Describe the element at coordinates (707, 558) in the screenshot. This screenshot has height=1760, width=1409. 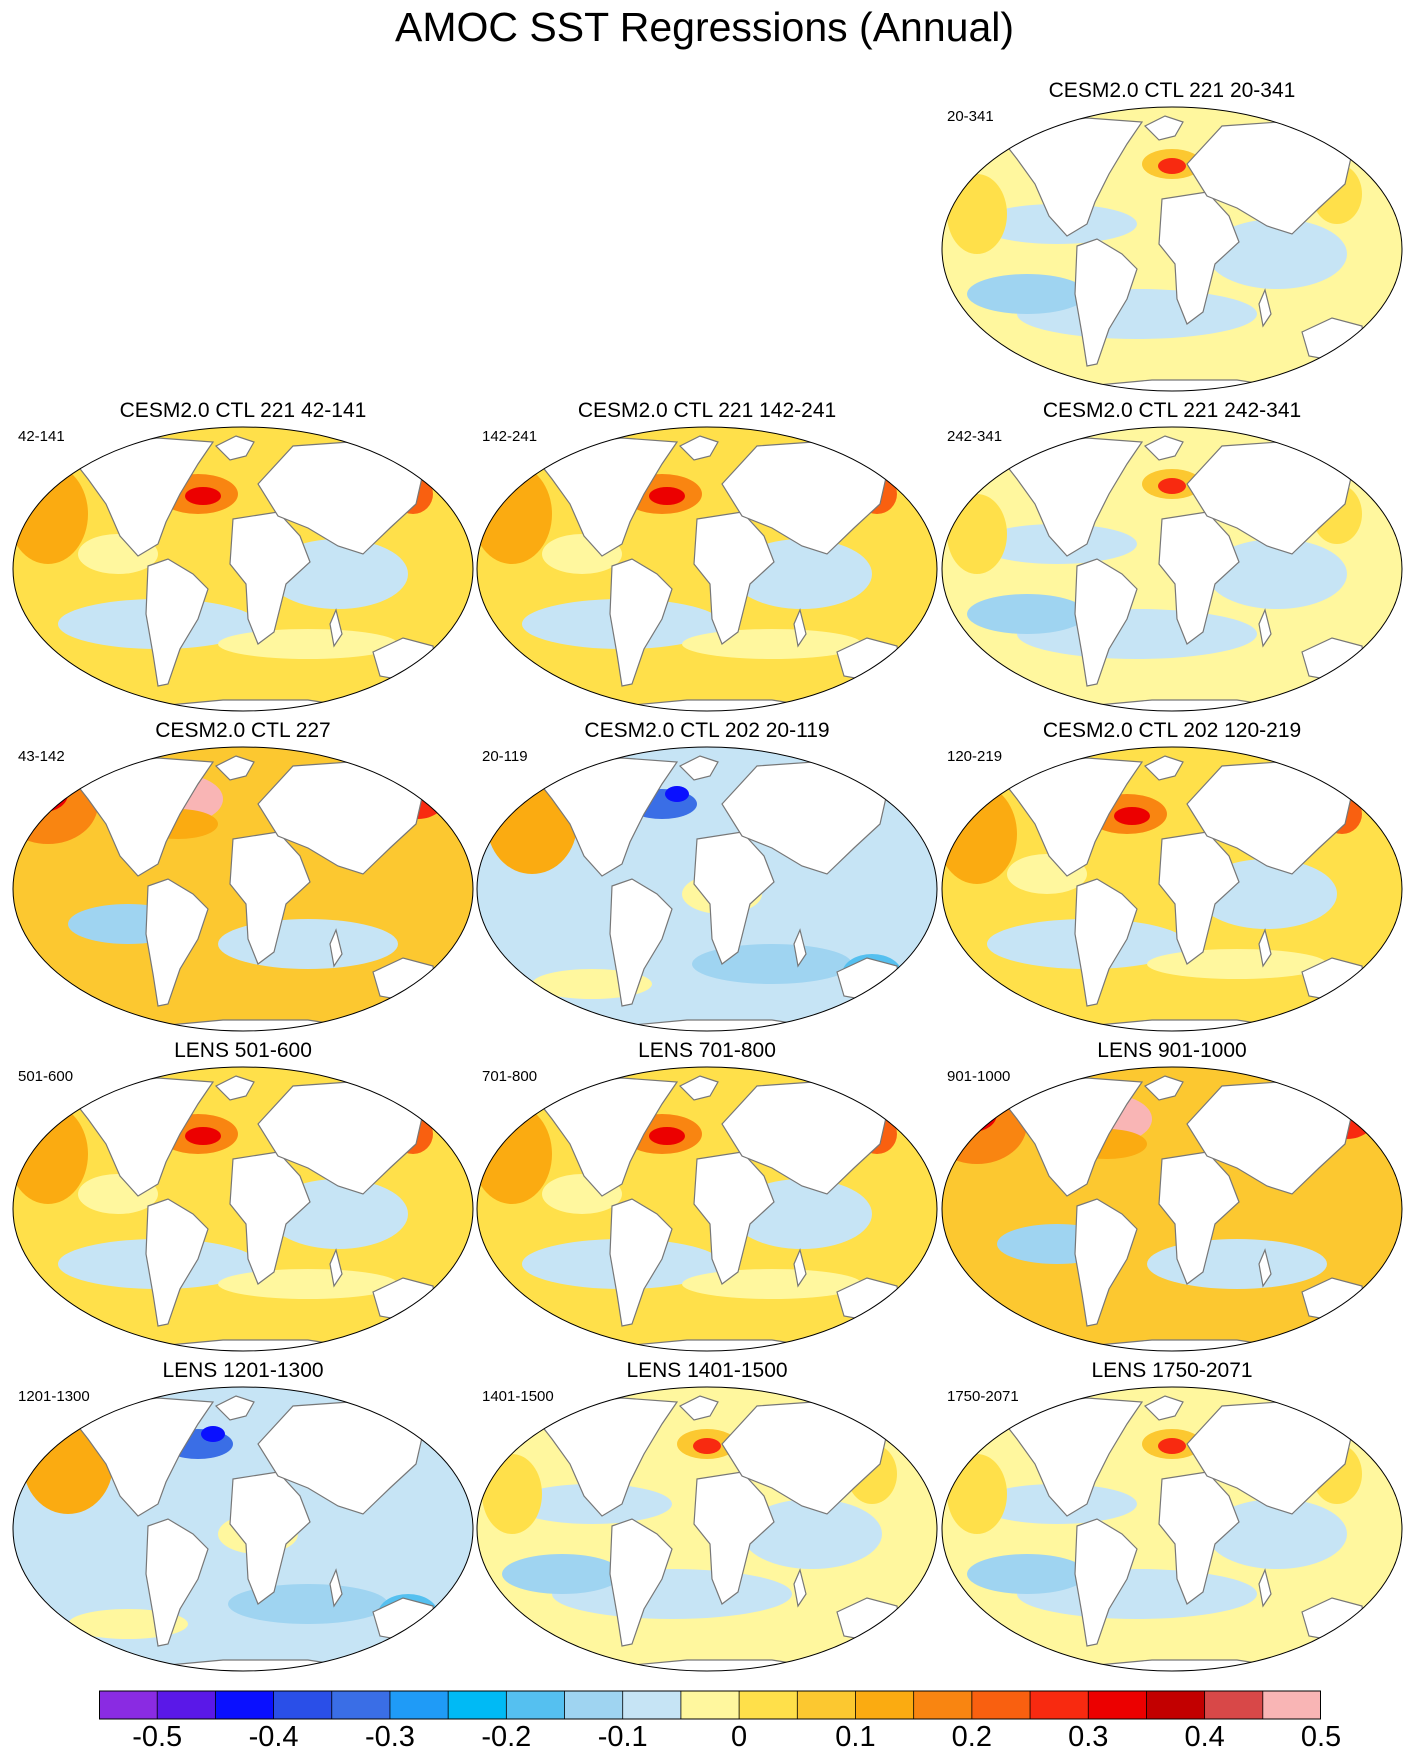
I see `map-panel: CESM2.0 CTL 221 142-241 142-241` at that location.